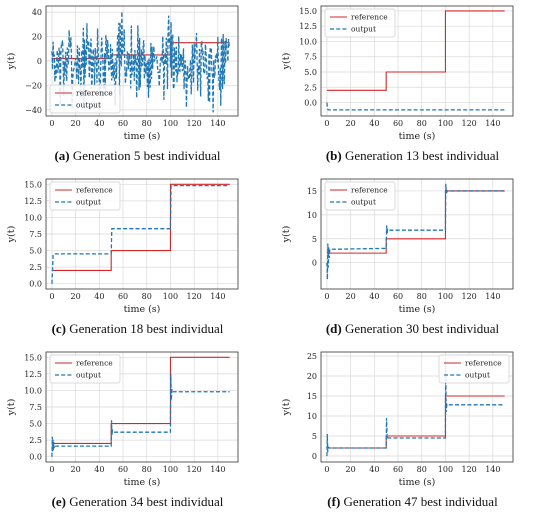 This screenshot has width=550, height=519. What do you see at coordinates (76, 296) in the screenshot?
I see `chart-c-x-tick-label: 20` at bounding box center [76, 296].